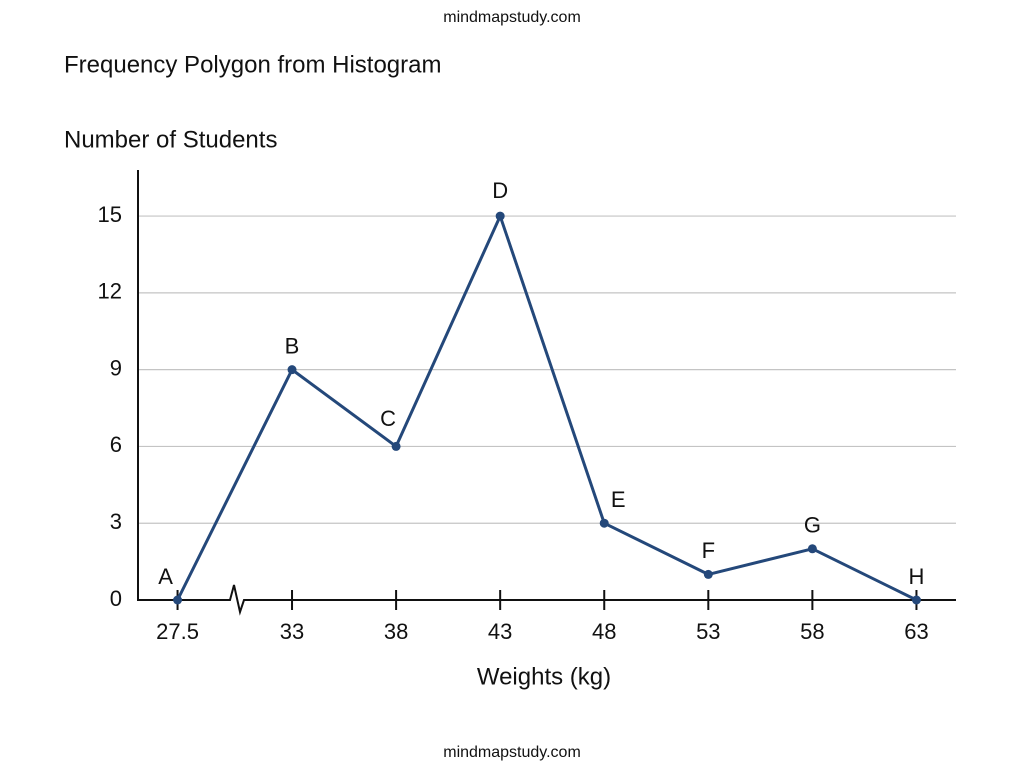 The image size is (1024, 775). Describe the element at coordinates (708, 631) in the screenshot. I see `x-tick-label: 53` at that location.